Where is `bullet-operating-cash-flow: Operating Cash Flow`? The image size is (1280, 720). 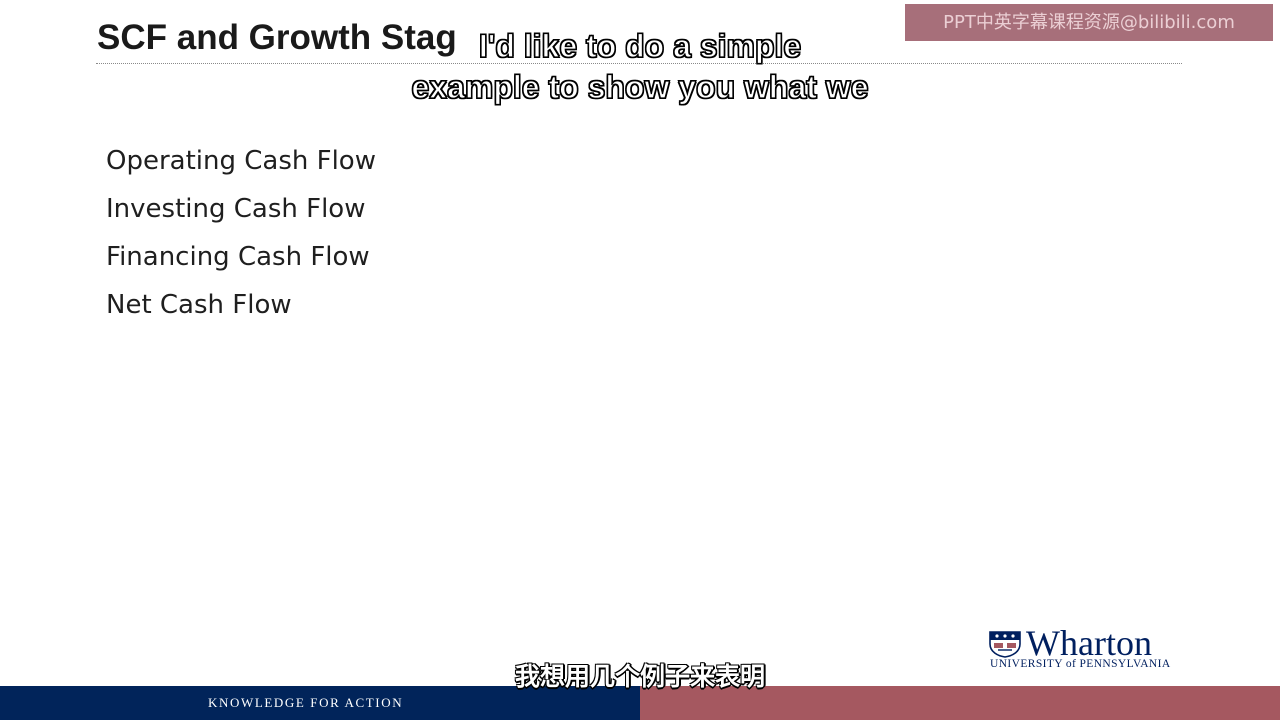
bullet-operating-cash-flow: Operating Cash Flow is located at coordinates (241, 161).